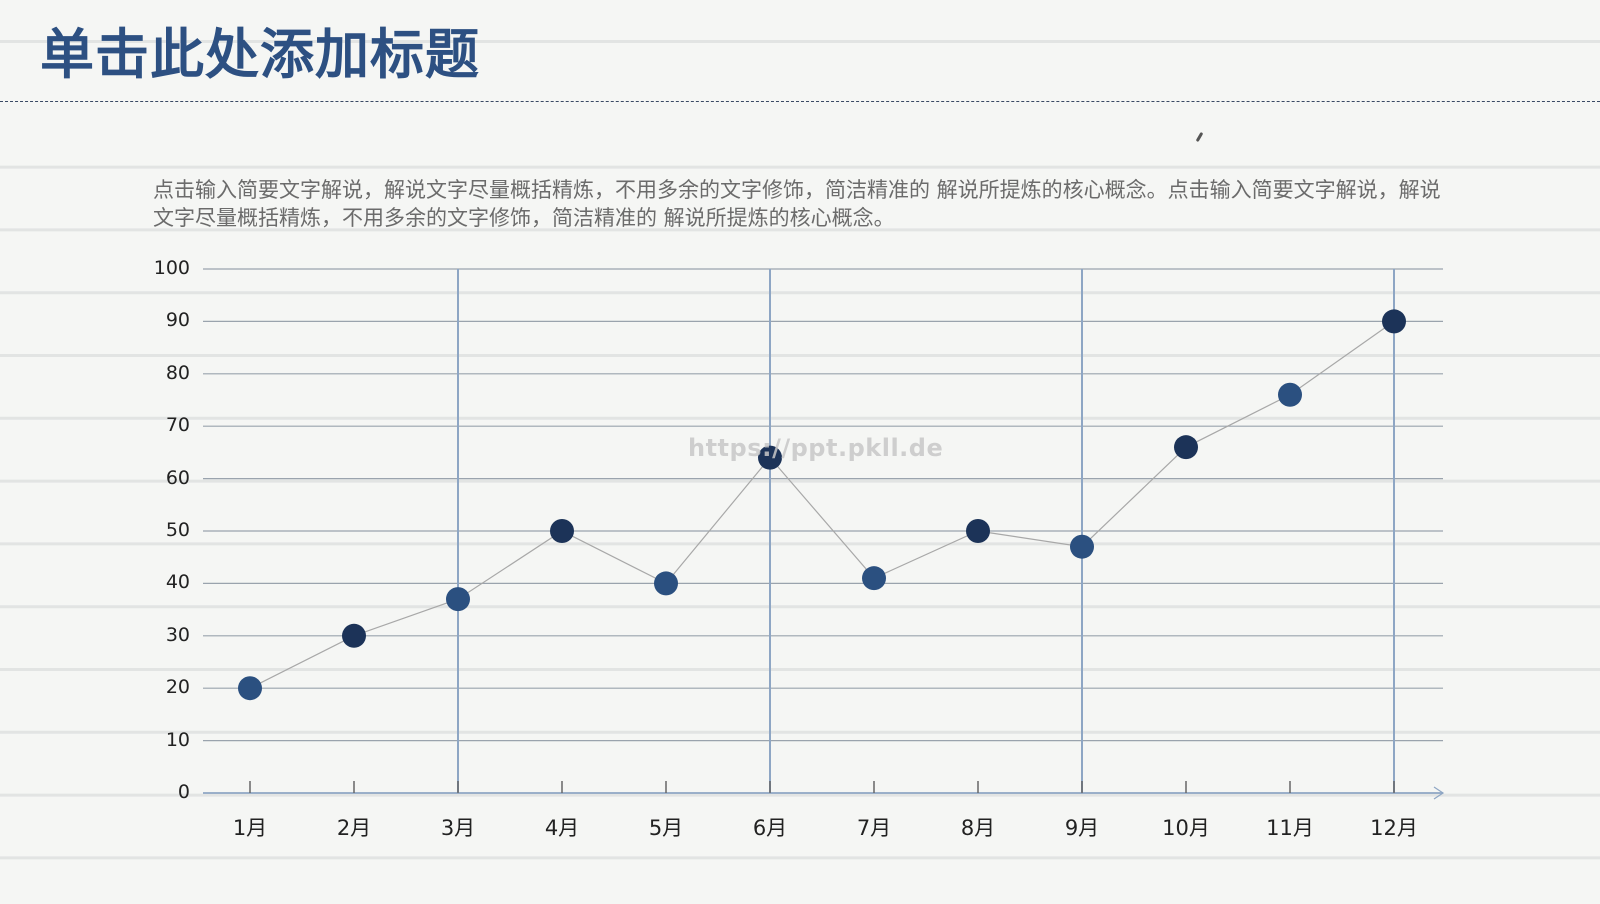 This screenshot has width=1600, height=904. Describe the element at coordinates (816, 448) in the screenshot. I see `watermark-text: https://ppt.pkll.de` at that location.